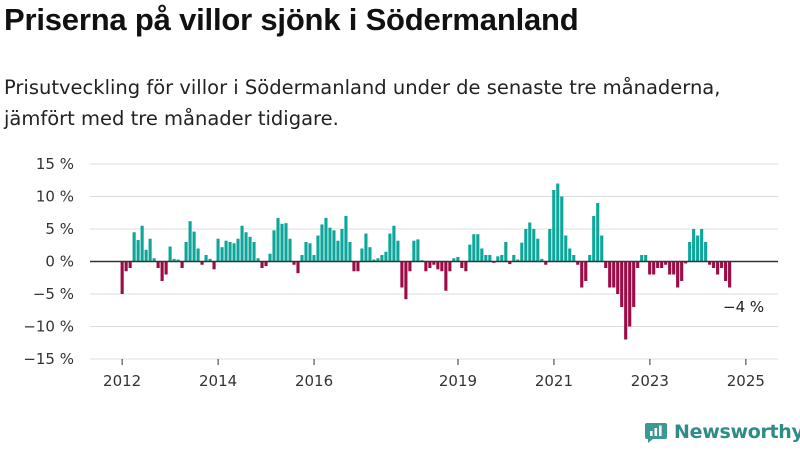 The height and width of the screenshot is (450, 800). I want to click on newsworthy-logo-text: Newsworthy, so click(737, 432).